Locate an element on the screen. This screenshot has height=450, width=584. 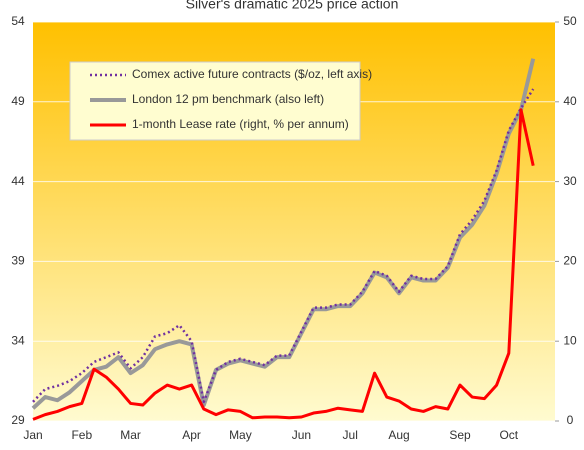
x-tick-label: May is located at coordinates (240, 435).